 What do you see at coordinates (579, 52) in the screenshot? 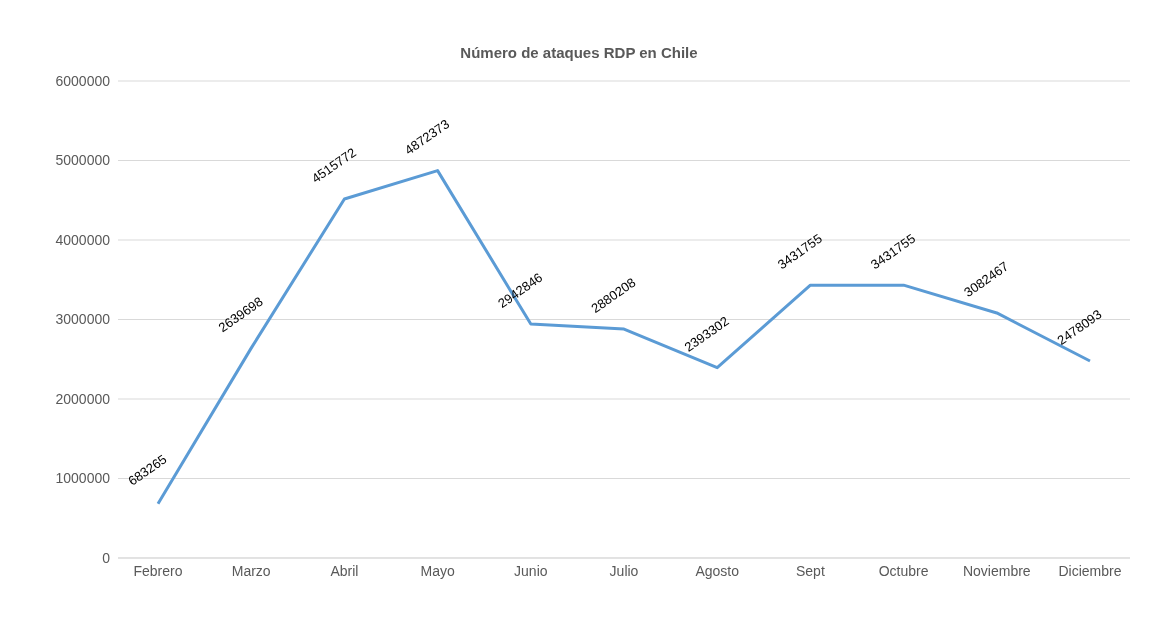
I see `chart-title: Número de ataques RDP en Chile` at bounding box center [579, 52].